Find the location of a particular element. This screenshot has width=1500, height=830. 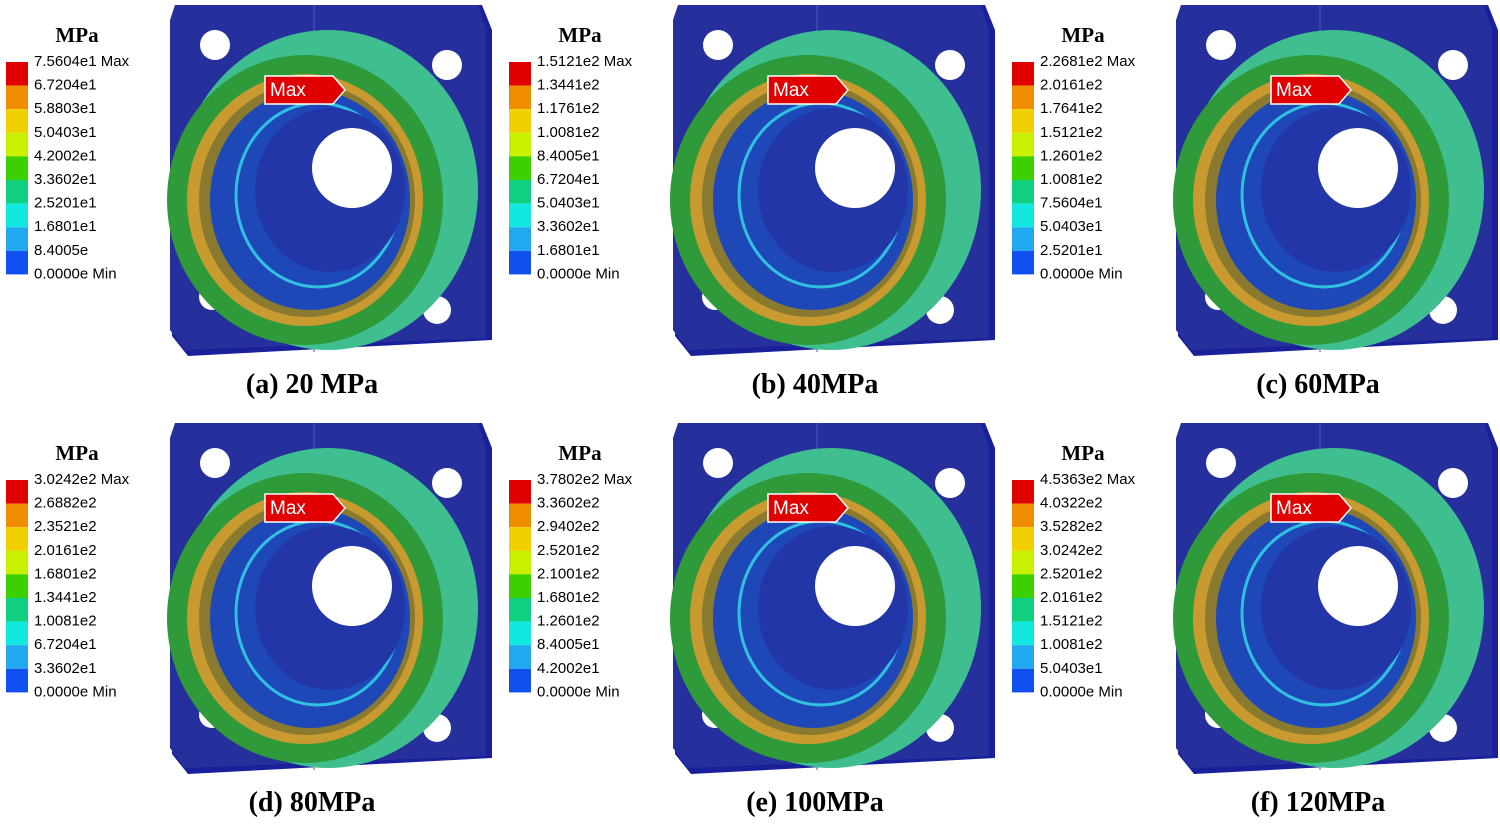

legend-label: 1.7641e2 is located at coordinates (1071, 108).